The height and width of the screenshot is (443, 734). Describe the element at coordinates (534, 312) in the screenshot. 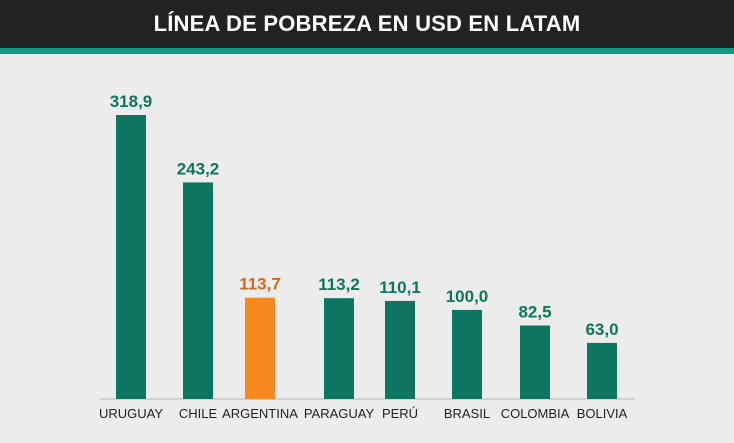

I see `value-label: 82,5` at that location.